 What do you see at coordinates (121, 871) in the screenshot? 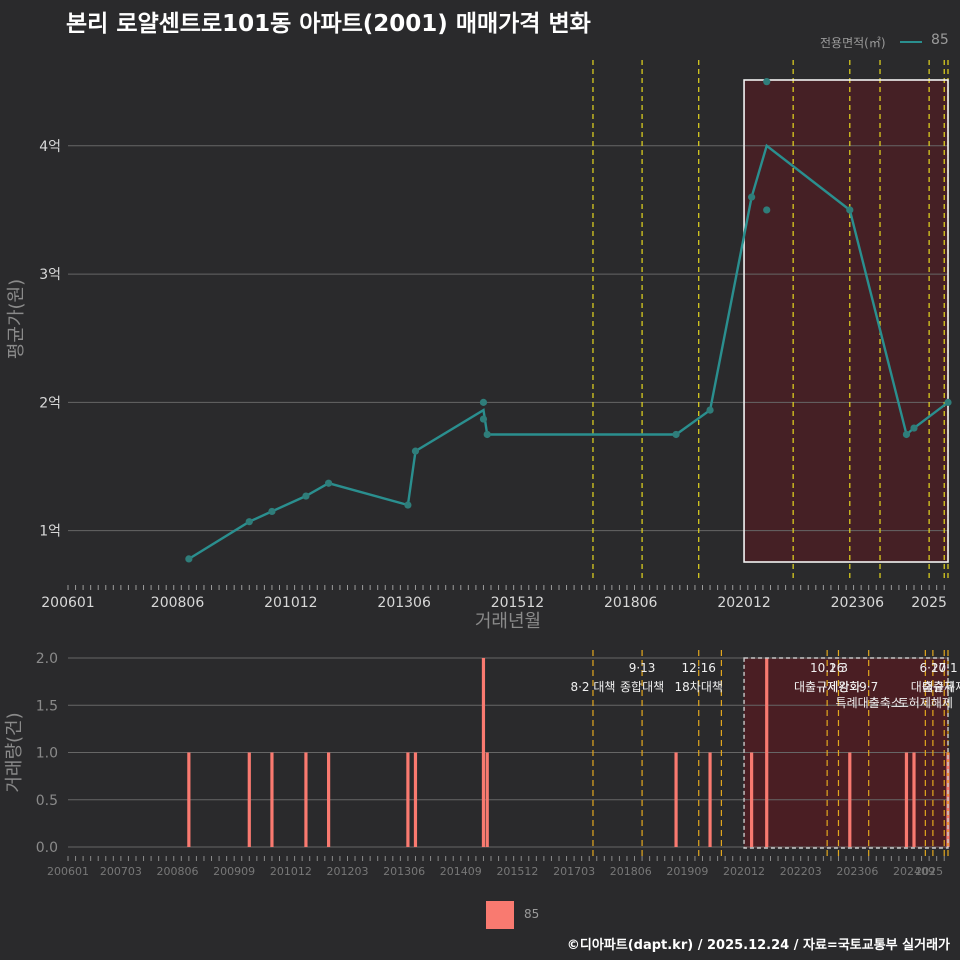
I see `x-tick-label: 200703` at bounding box center [121, 871].